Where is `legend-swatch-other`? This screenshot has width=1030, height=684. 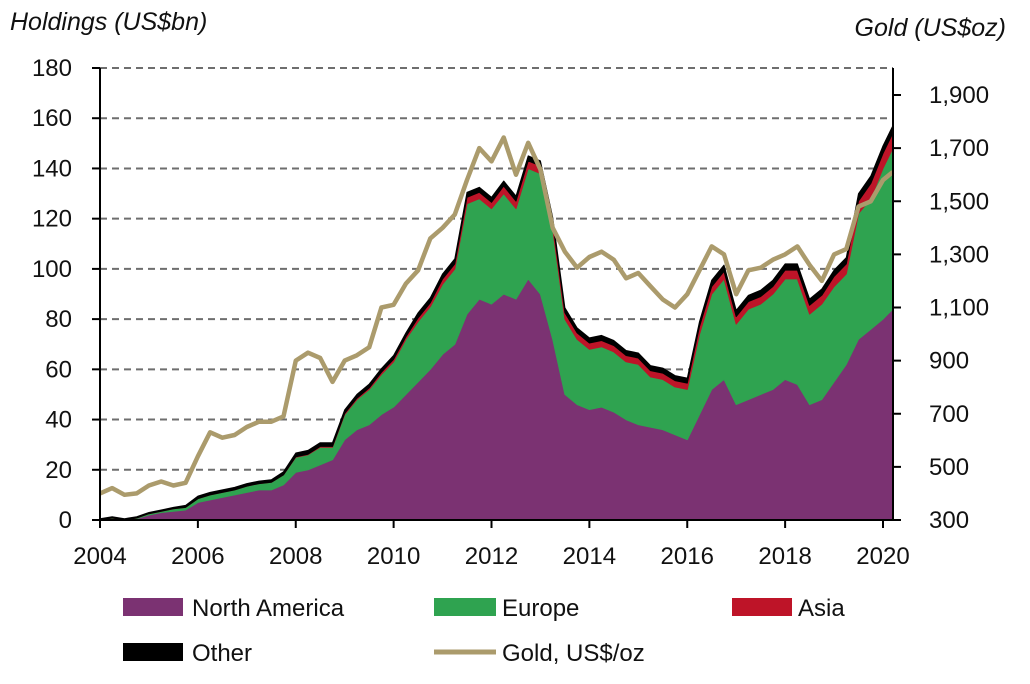 legend-swatch-other is located at coordinates (153, 652).